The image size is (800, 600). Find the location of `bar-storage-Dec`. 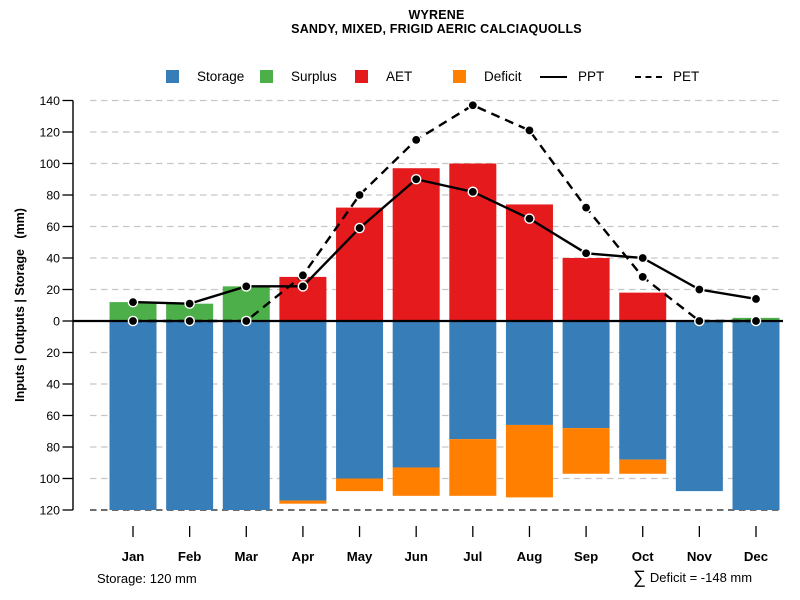

bar-storage-Dec is located at coordinates (756, 415).